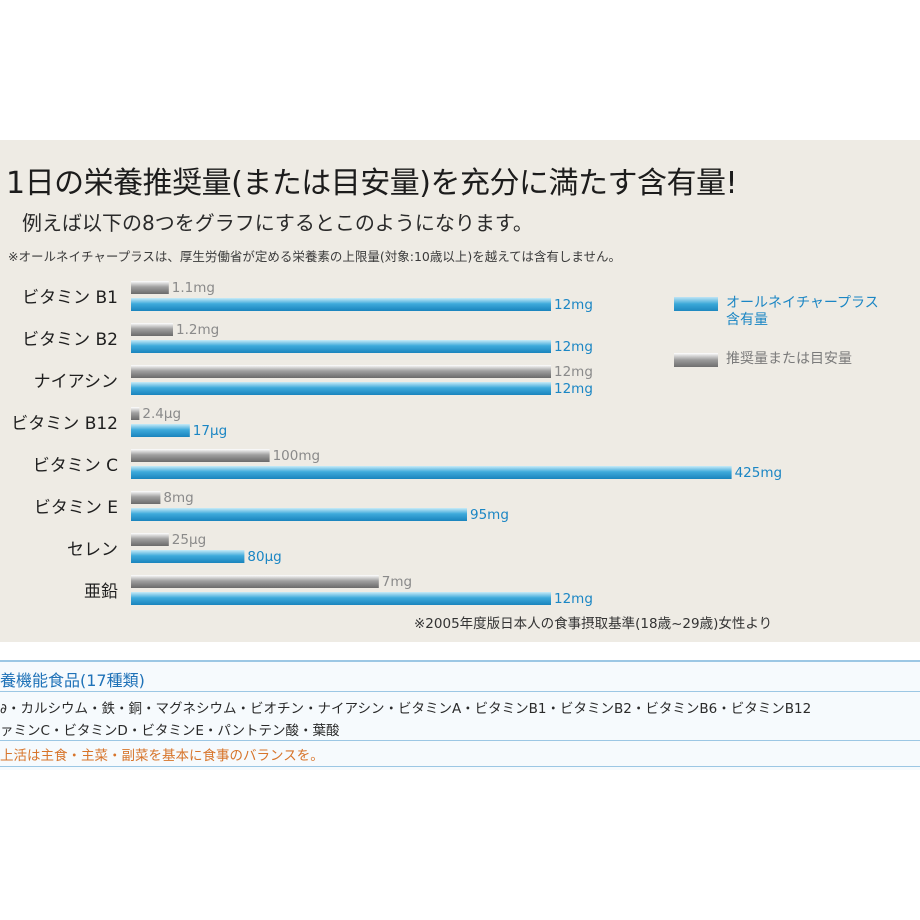 Image resolution: width=920 pixels, height=920 pixels. Describe the element at coordinates (101, 592) in the screenshot. I see `category-label: 亜鉛` at that location.